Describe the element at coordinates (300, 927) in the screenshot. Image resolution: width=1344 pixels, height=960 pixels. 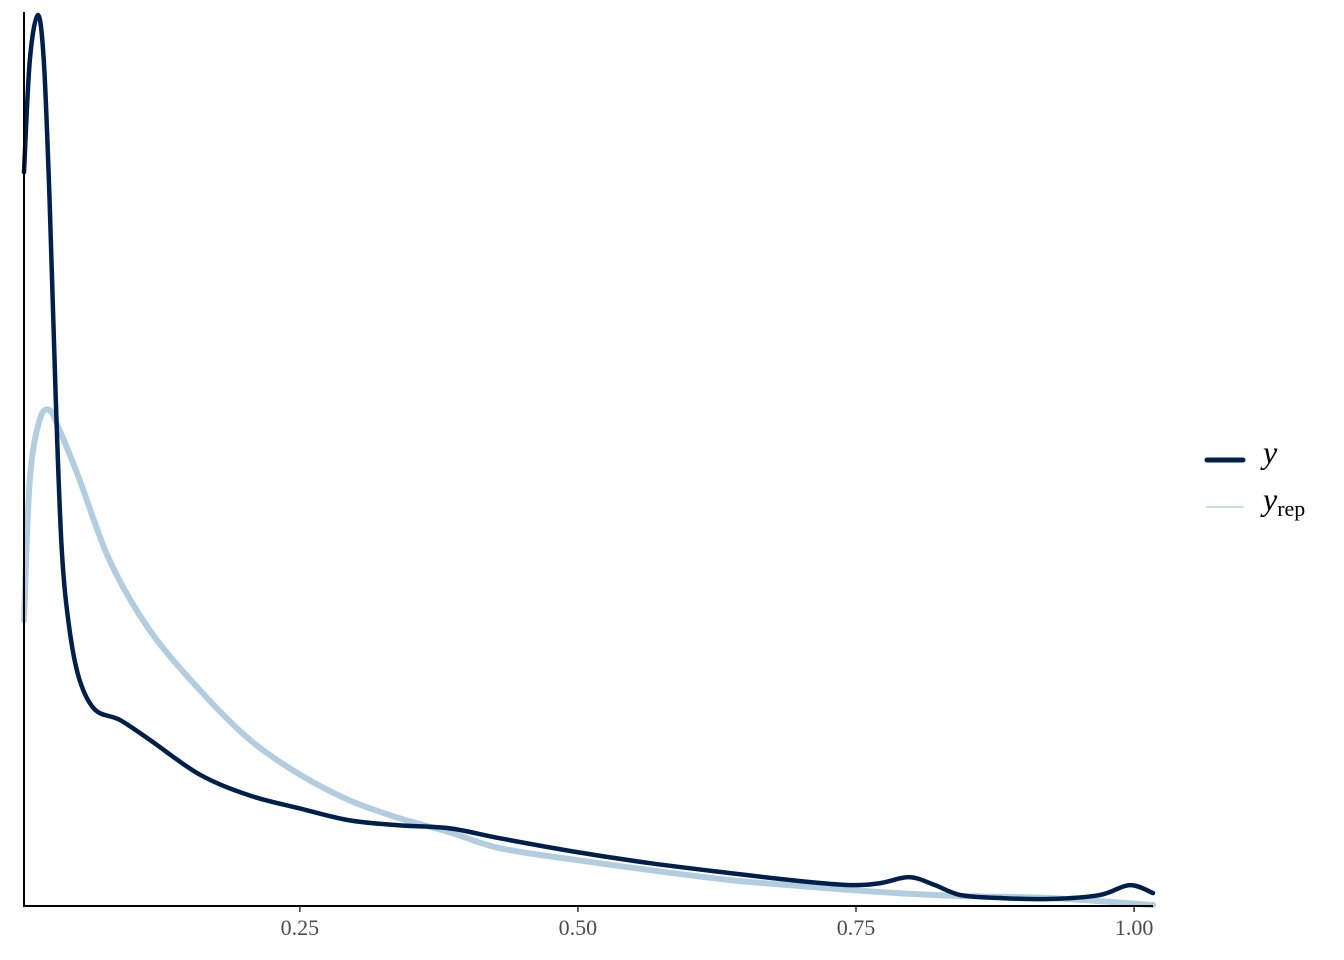
I see `x-tick-label: 0.25` at that location.